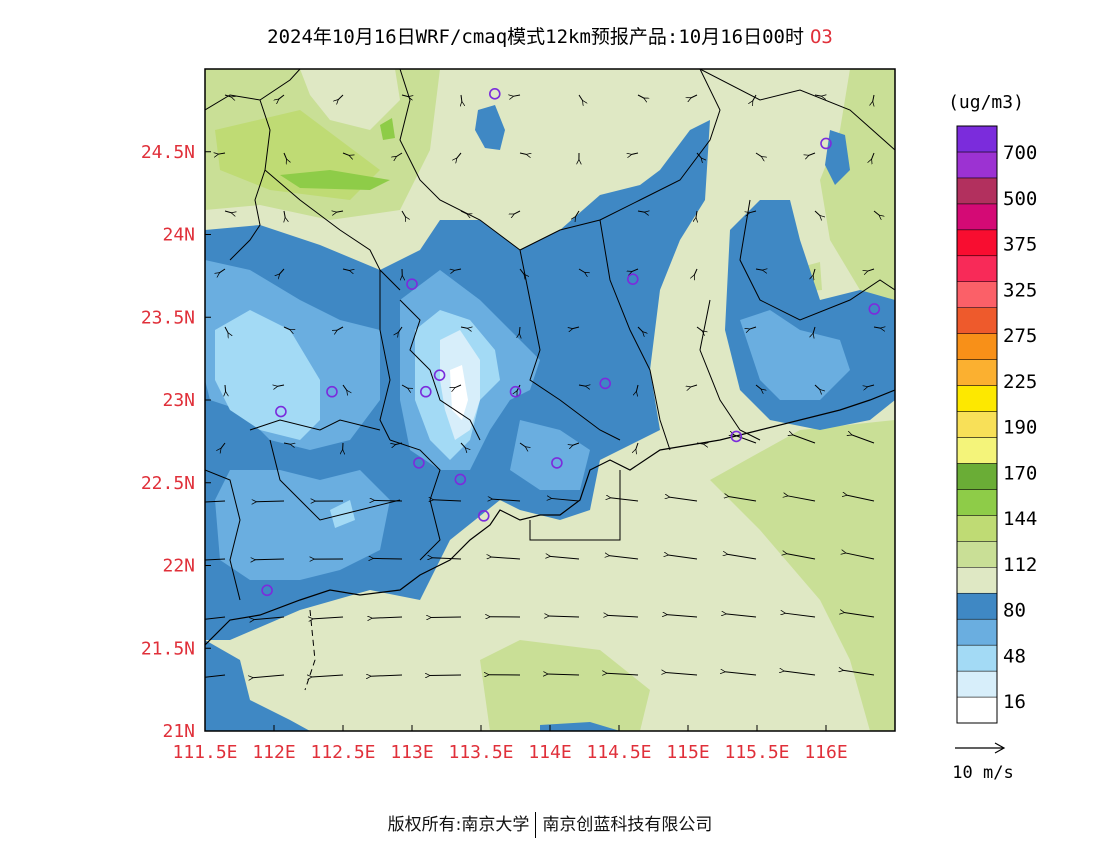  Describe the element at coordinates (1020, 428) in the screenshot. I see `colorbar-label: 190` at that location.